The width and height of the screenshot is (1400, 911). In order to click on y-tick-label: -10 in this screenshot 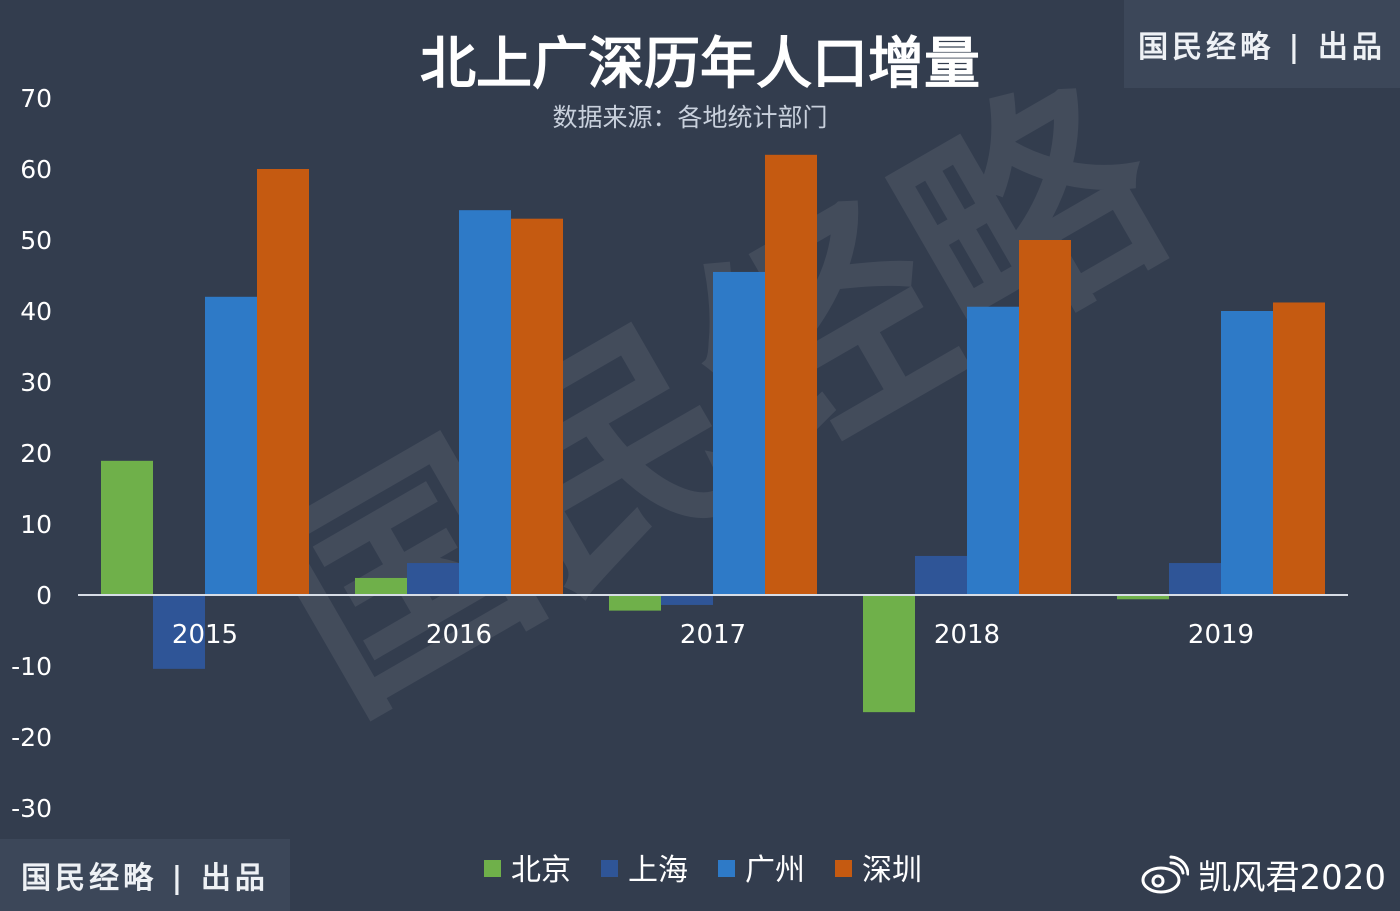, I will do `click(31, 666)`.